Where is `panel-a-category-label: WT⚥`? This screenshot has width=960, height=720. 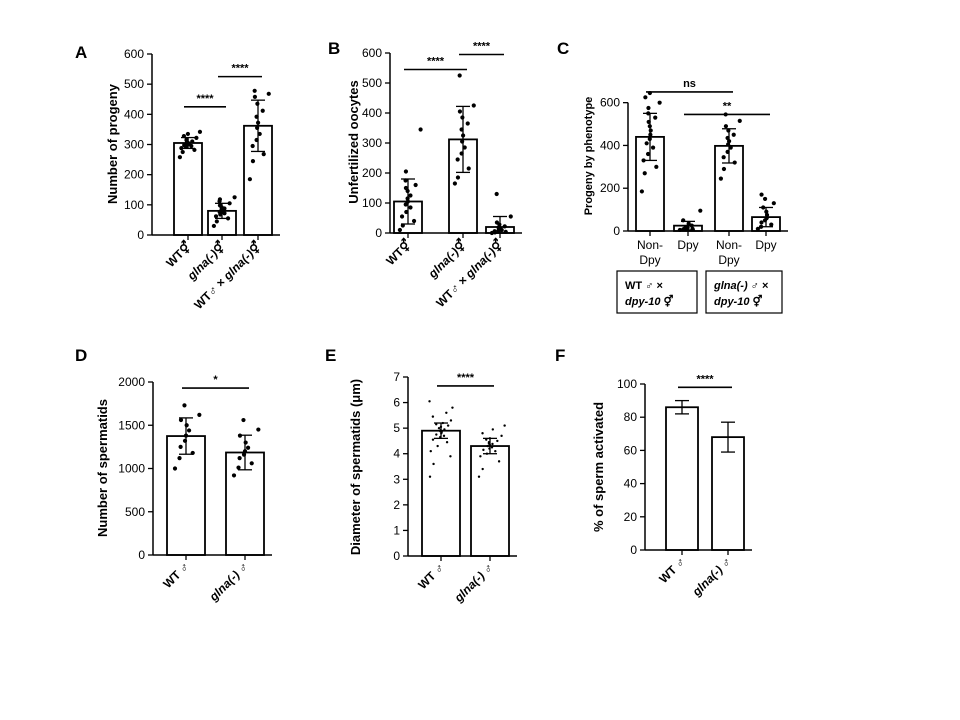 panel-a-category-label: WT⚥ is located at coordinates (179, 254).